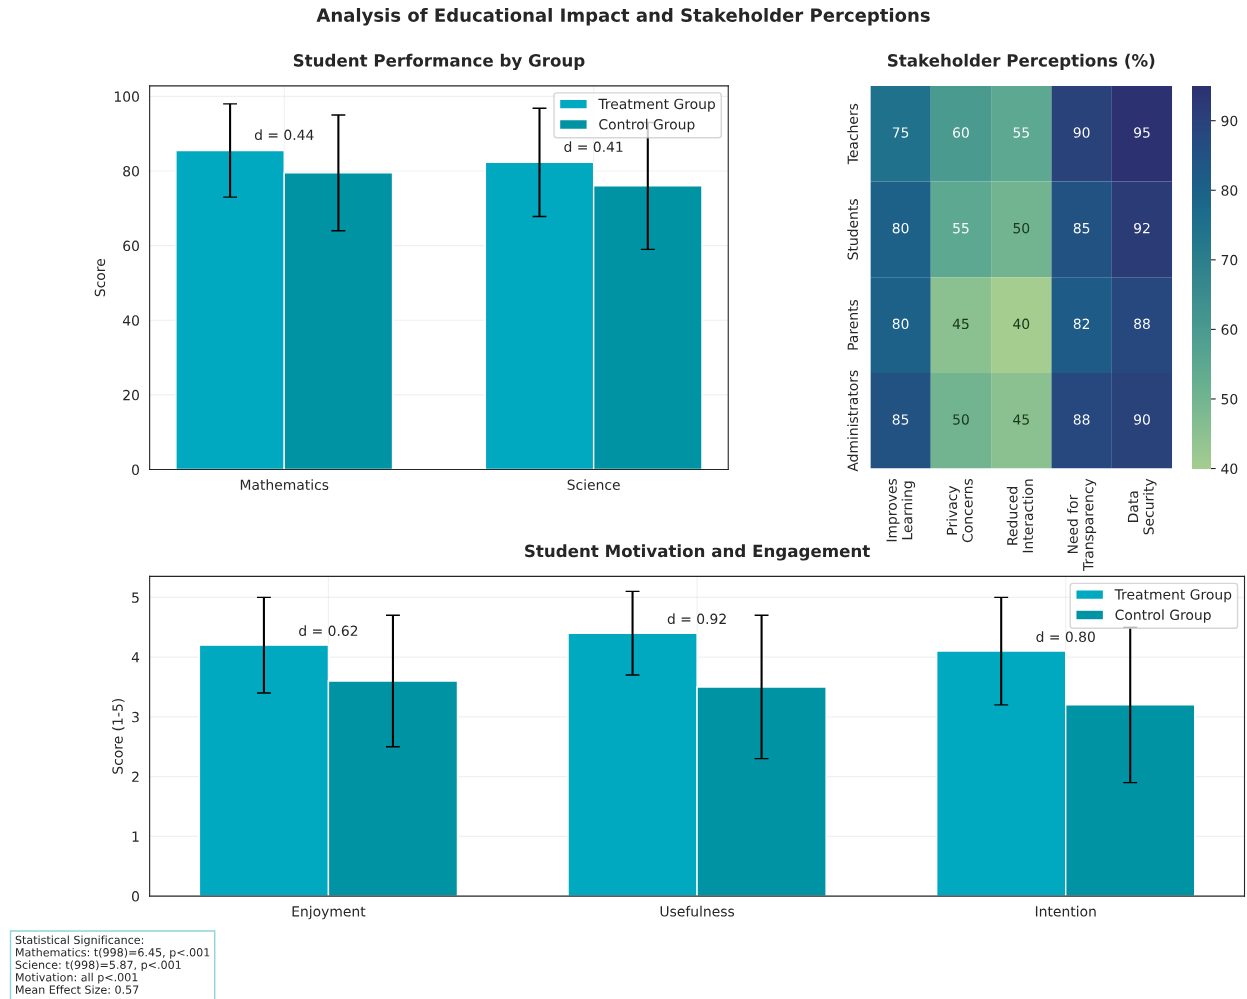 The width and height of the screenshot is (1247, 999). What do you see at coordinates (112, 964) in the screenshot?
I see `text: Statistical Significance: Mathematics: t(998)=6.45, p<.001 Science: t(998)=5.87, p<.001 Motivation: all p<.001 Mean Effect Size: 0.57` at bounding box center [112, 964].